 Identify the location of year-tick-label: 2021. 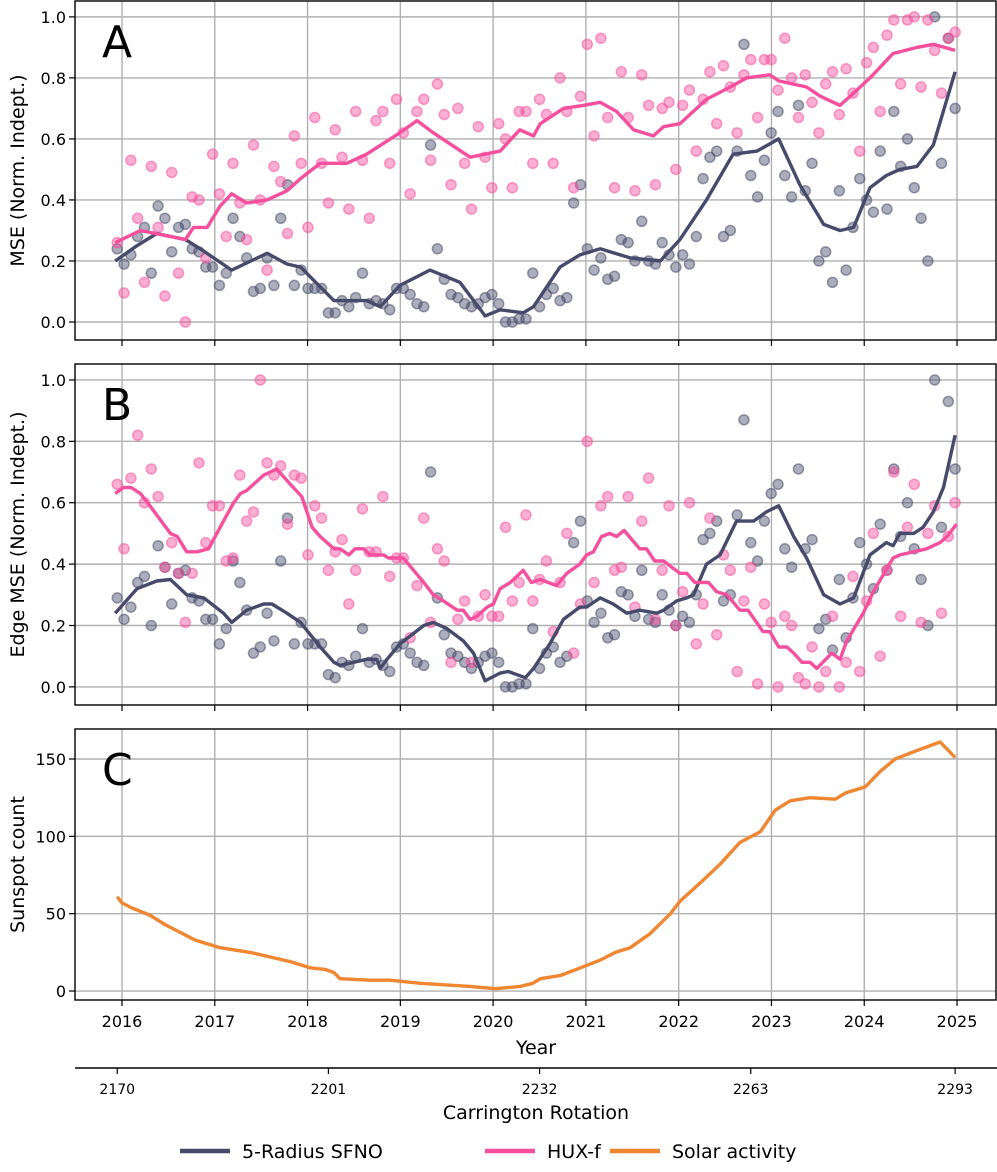
(586, 1021).